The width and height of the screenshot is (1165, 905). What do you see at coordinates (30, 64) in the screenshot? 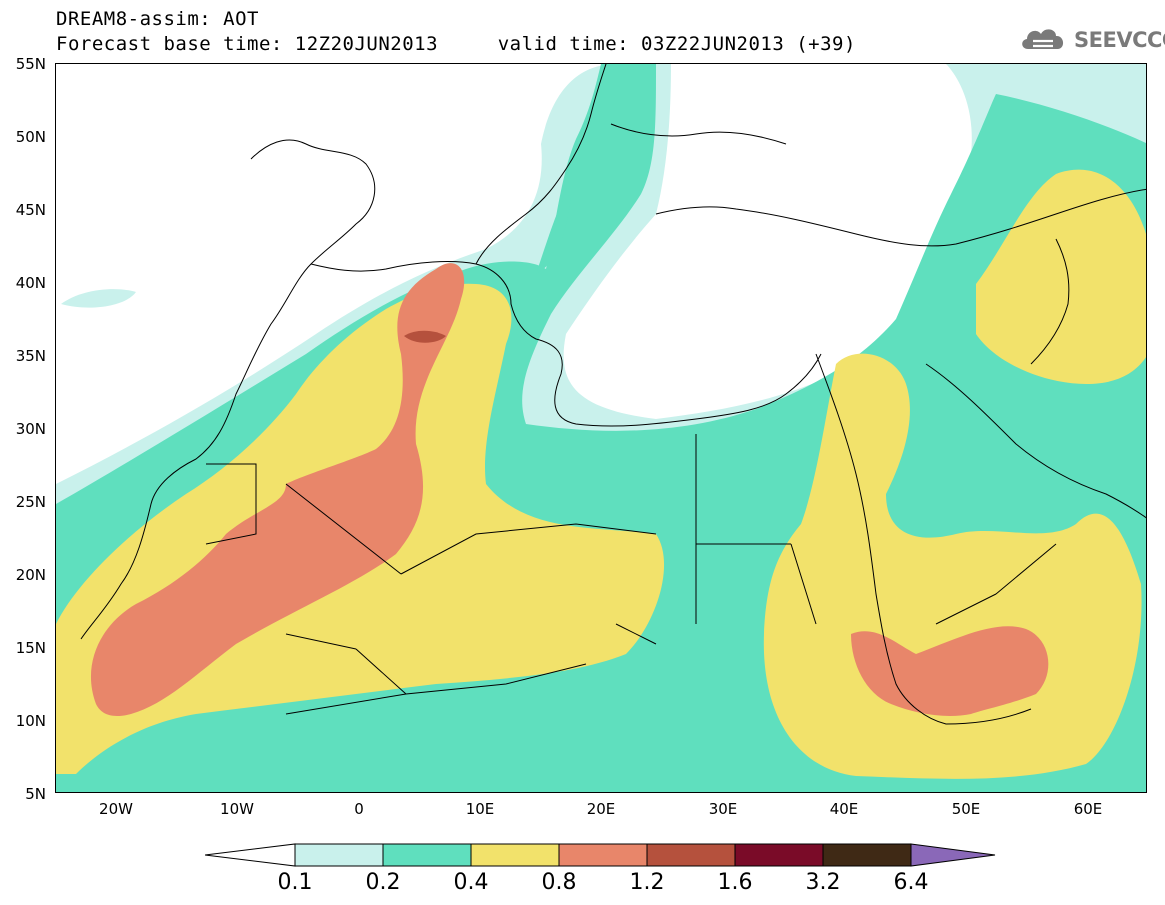
I see `lat-tick-label: 55N` at bounding box center [30, 64].